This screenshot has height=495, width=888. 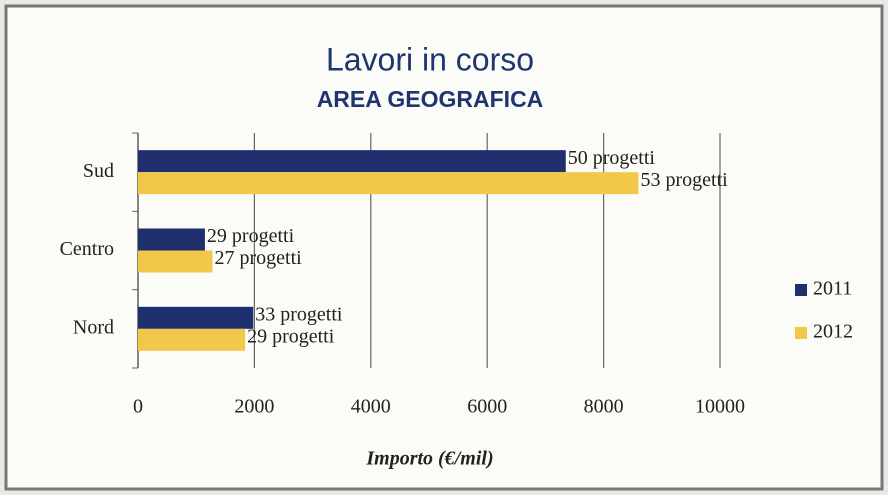 What do you see at coordinates (138, 407) in the screenshot?
I see `x-tick-label: 0` at bounding box center [138, 407].